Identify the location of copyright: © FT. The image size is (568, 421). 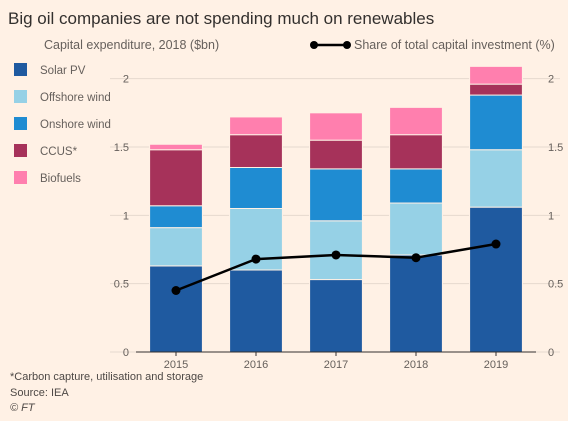
(23, 408).